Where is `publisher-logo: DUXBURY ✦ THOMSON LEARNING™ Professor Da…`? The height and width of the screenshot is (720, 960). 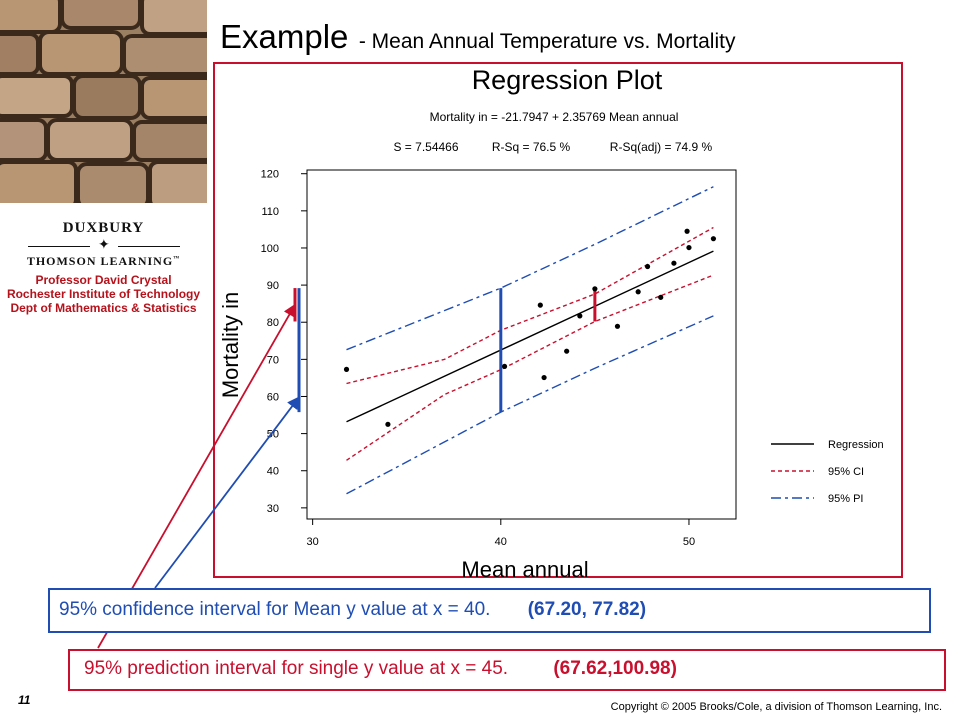 publisher-logo: DUXBURY ✦ THOMSON LEARNING™ Professor Da… is located at coordinates (103, 266).